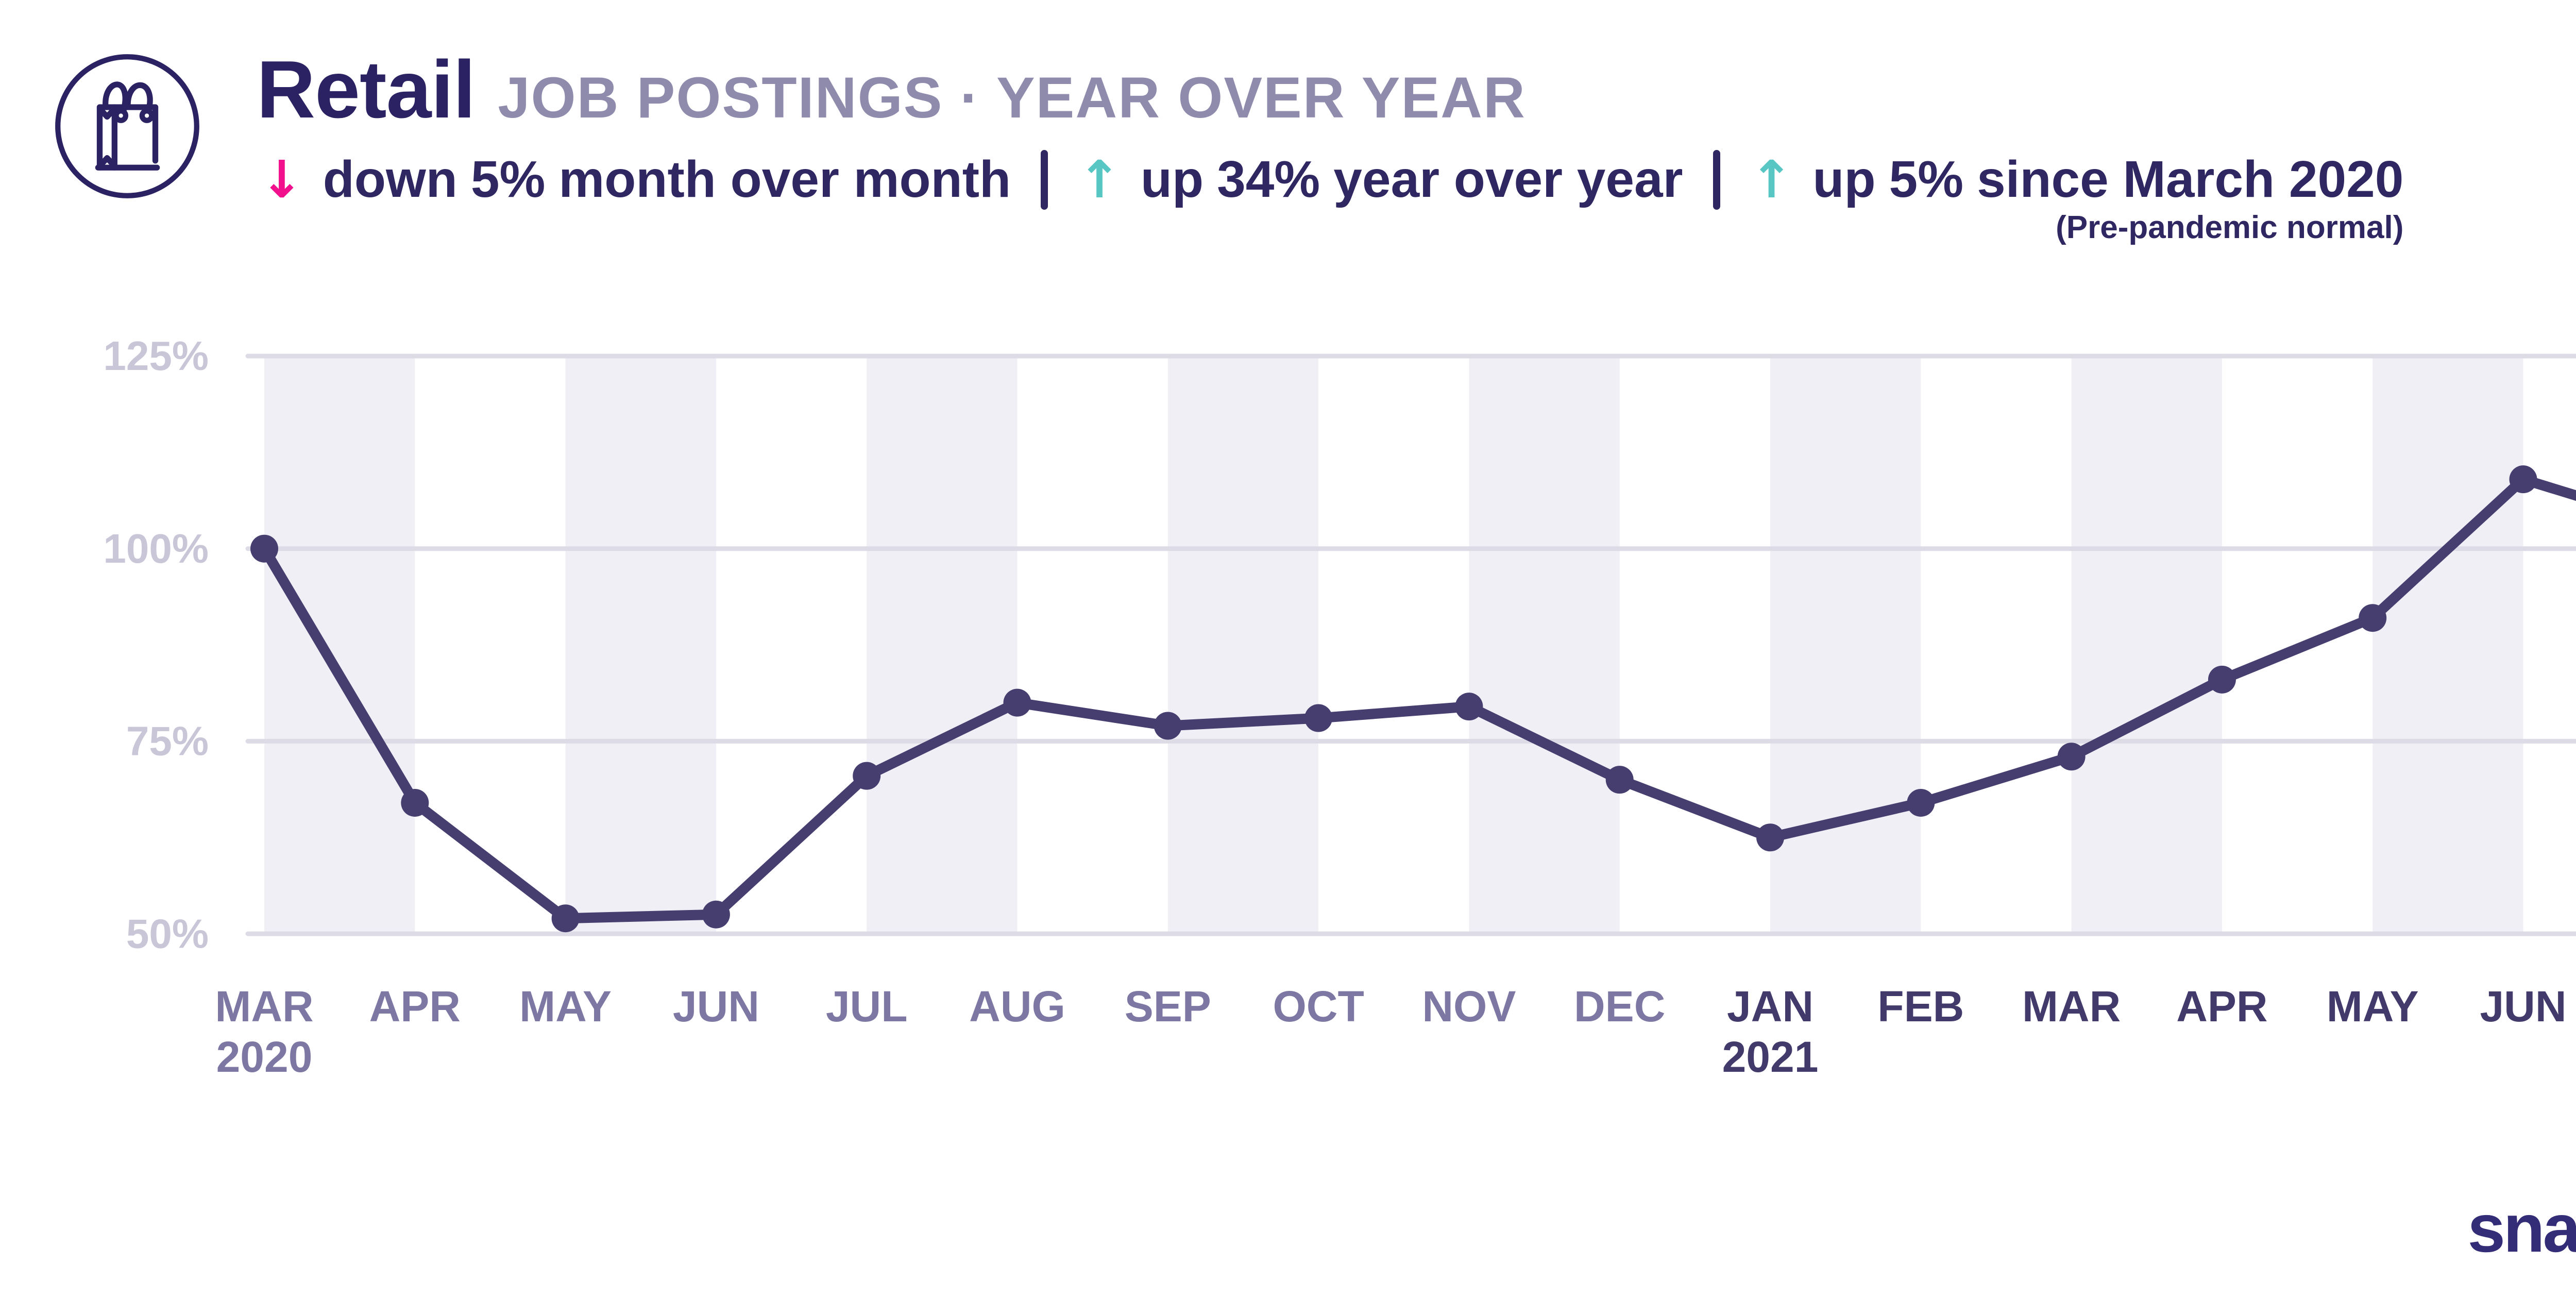 This screenshot has height=1314, width=2576. I want to click on x-tick-label: DEC, so click(1619, 1006).